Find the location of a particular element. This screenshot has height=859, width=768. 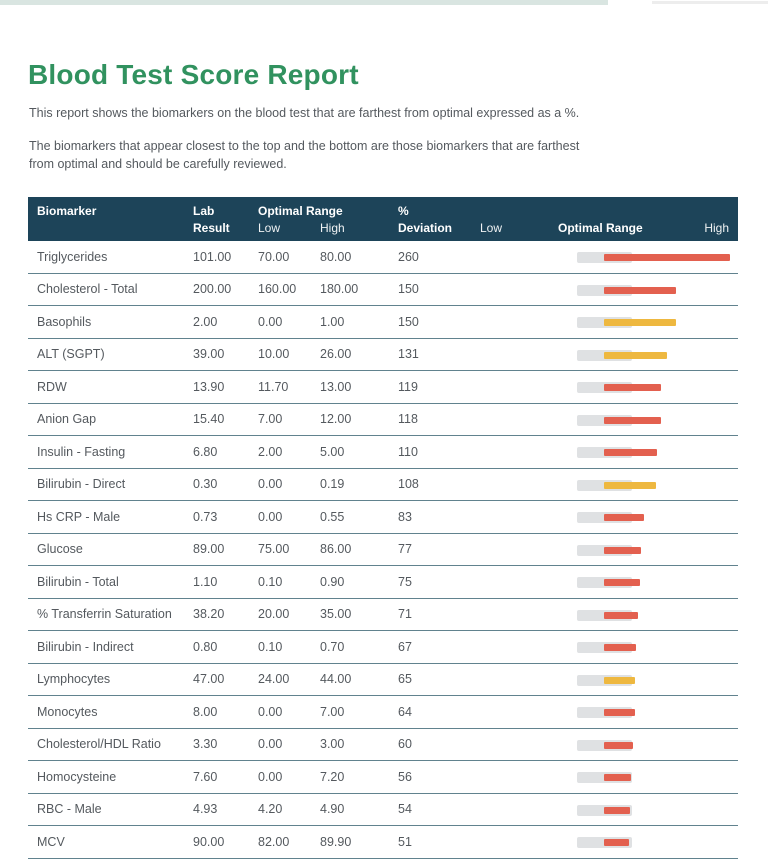

col-header-deviation-line1: % is located at coordinates (403, 211).